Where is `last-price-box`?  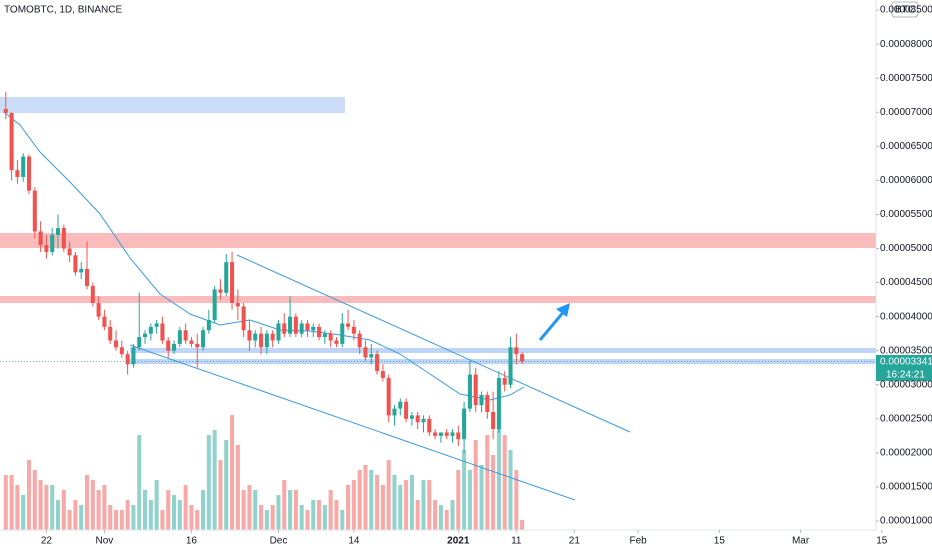
last-price-box is located at coordinates (904, 361).